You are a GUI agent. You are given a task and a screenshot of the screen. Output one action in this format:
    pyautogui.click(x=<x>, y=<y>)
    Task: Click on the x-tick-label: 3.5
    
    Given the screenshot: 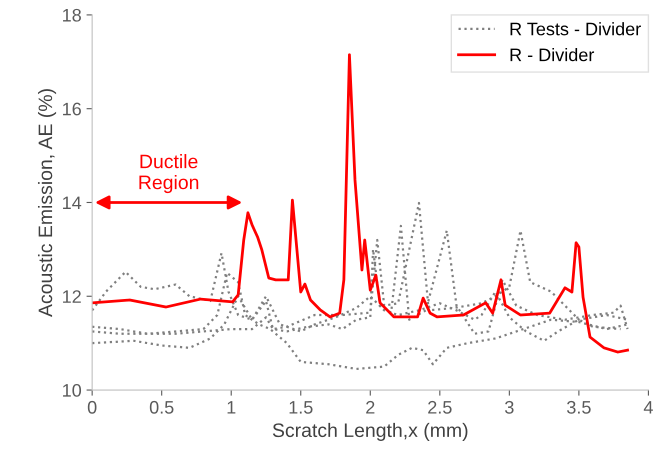 What is the action you would take?
    pyautogui.click(x=579, y=407)
    